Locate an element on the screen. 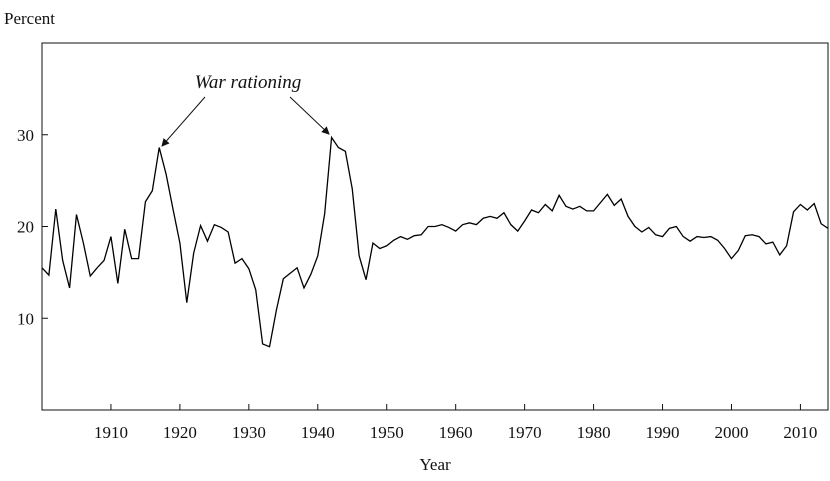 This screenshot has width=830, height=481. x-tick-label: 1980 is located at coordinates (594, 432).